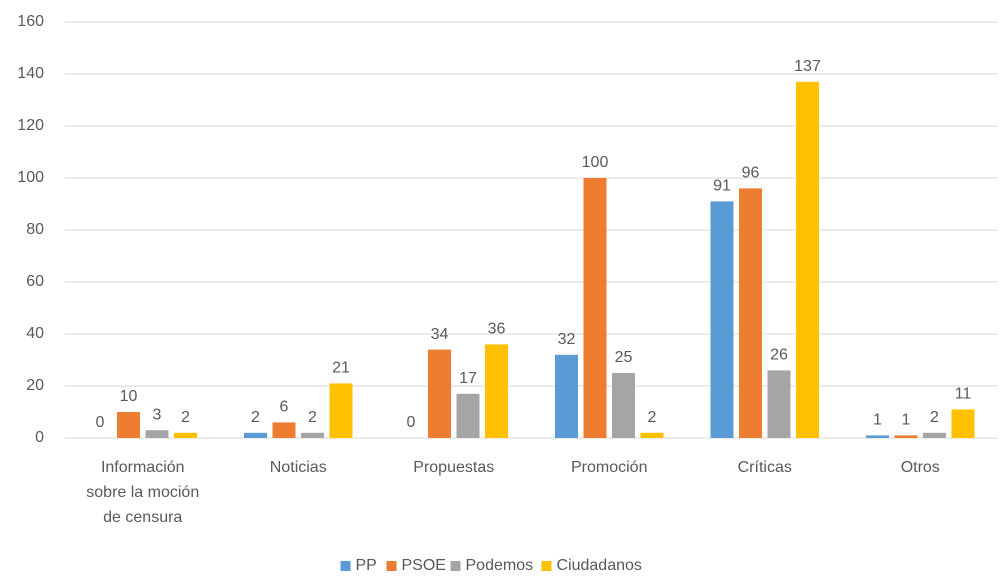 This screenshot has width=1000, height=583. Describe the element at coordinates (779, 355) in the screenshot. I see `data-label: 26` at that location.